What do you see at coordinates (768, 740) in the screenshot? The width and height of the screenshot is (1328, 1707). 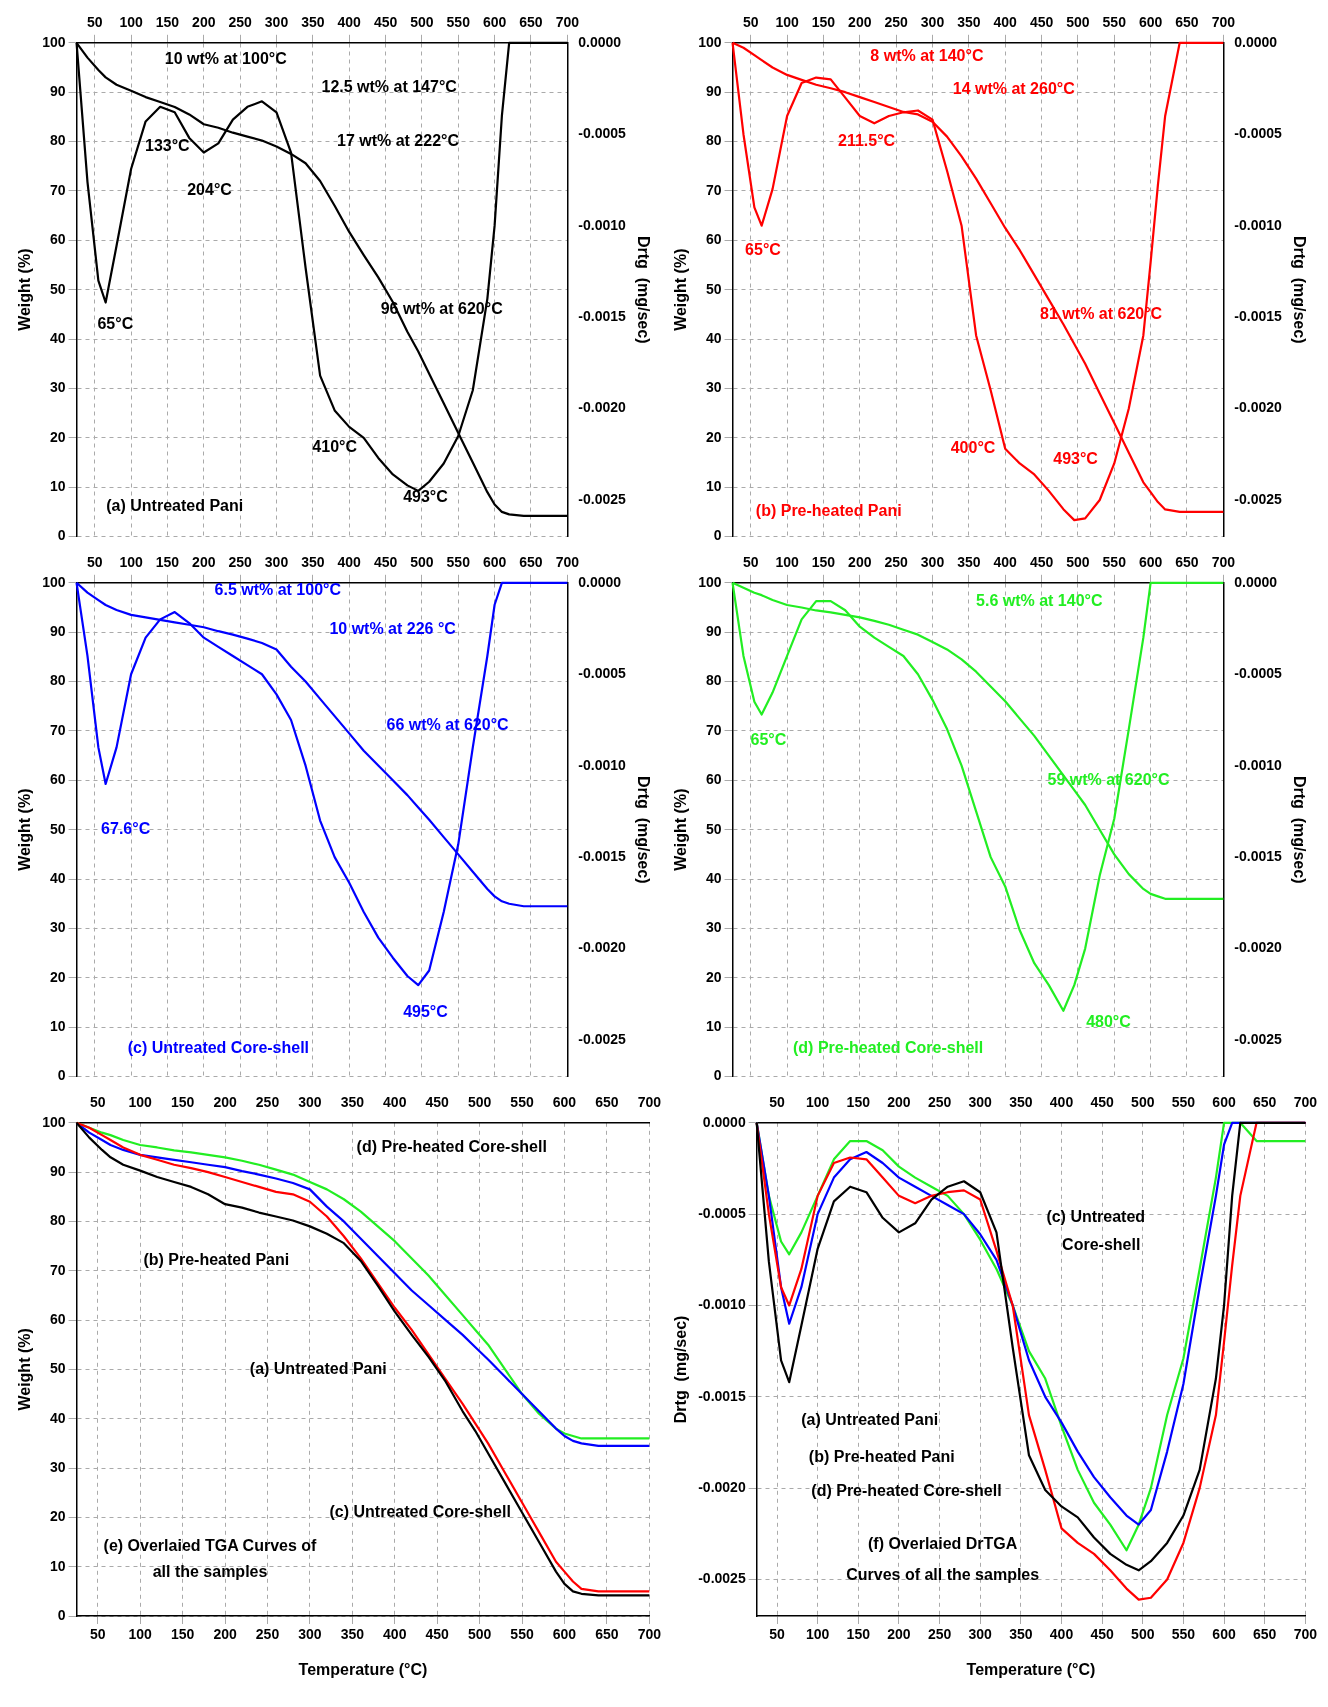 I see `annotation: 65°C` at bounding box center [768, 740].